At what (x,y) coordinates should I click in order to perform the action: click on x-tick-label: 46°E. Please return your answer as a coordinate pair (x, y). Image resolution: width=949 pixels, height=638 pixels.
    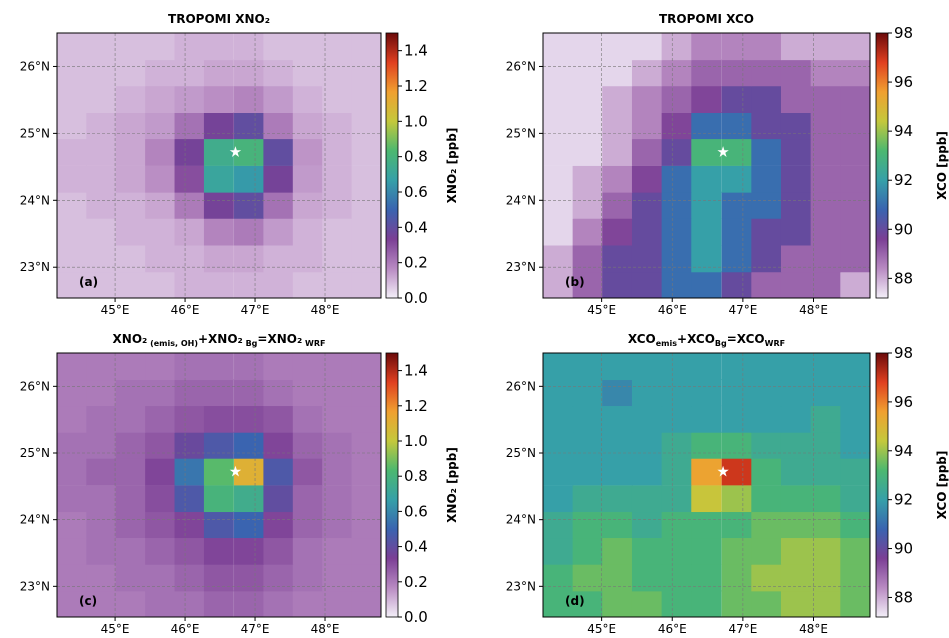
    Looking at the image, I should click on (672, 629).